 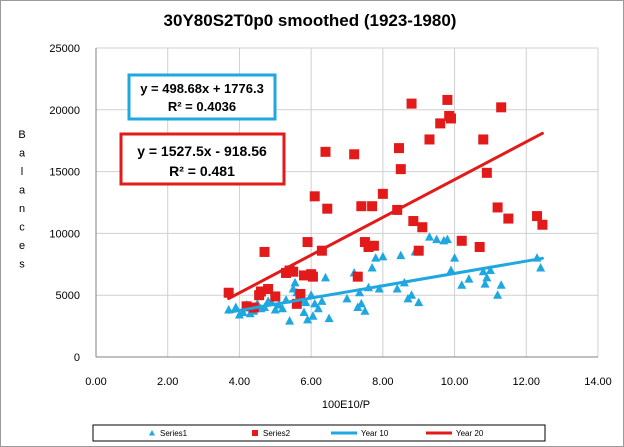 What do you see at coordinates (202, 106) in the screenshot?
I see `year10-r2: R² = 0.4036` at bounding box center [202, 106].